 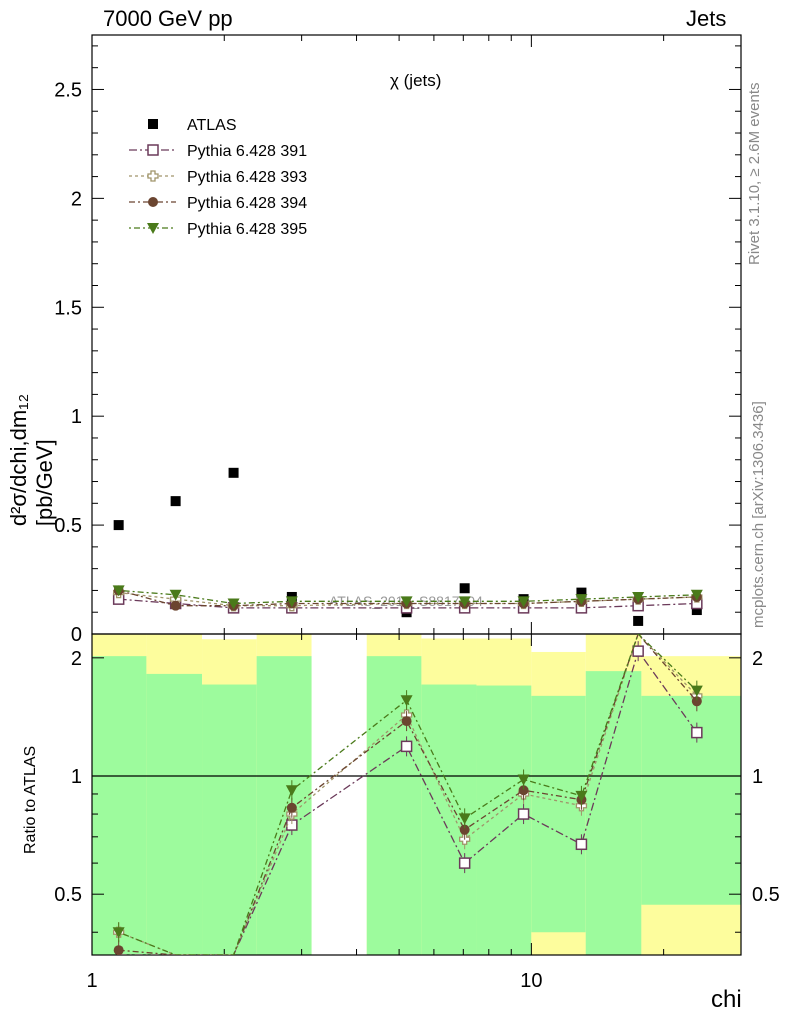 I want to click on x-tick-label: 1, so click(x=91, y=981).